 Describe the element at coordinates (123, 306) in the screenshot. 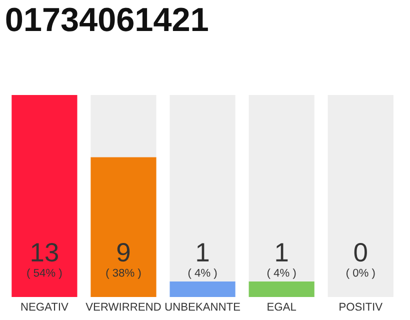

I see `x-tick-label: VERWIRREND` at that location.